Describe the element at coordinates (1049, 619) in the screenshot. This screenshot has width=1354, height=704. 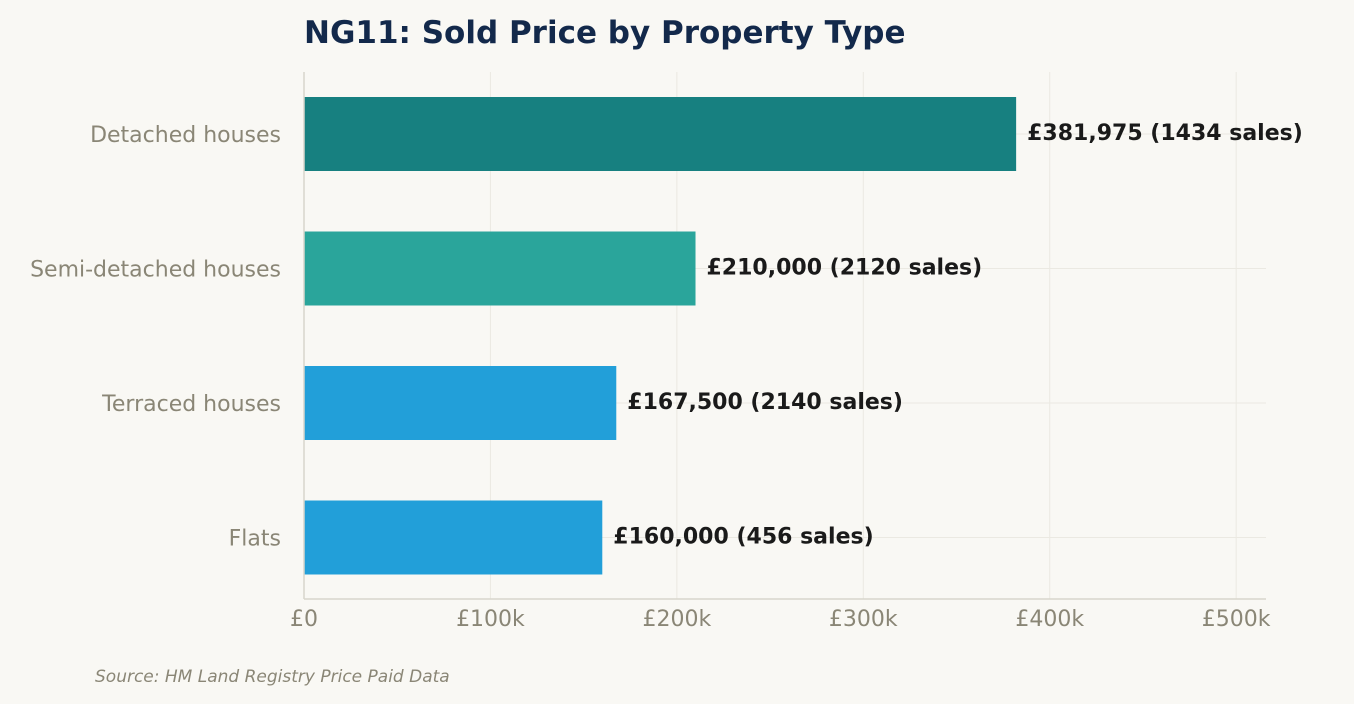
I see `x-tick-label: £400k` at that location.